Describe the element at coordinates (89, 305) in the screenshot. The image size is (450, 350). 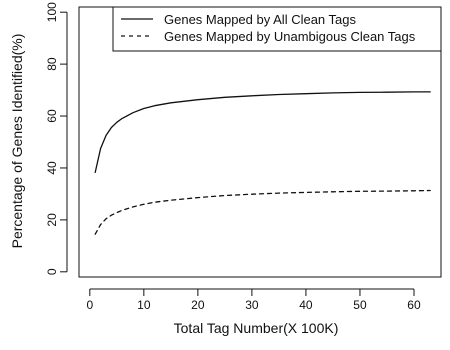
I see `x-tick-label: 0` at that location.